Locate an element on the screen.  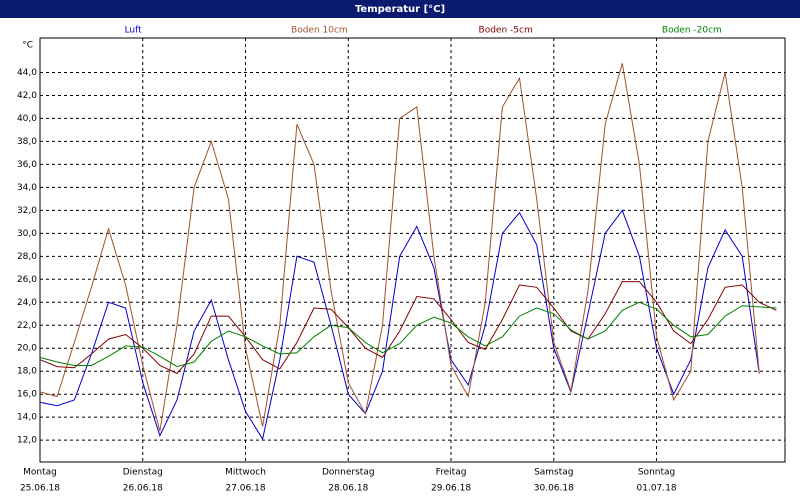
x-tick-label: Sonntag is located at coordinates (656, 473).